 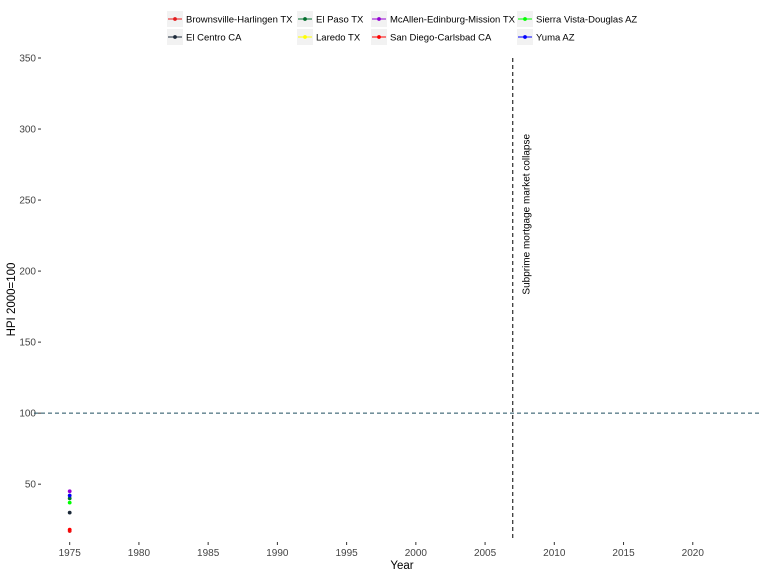 I want to click on x-tick-label: 1990, so click(x=277, y=553).